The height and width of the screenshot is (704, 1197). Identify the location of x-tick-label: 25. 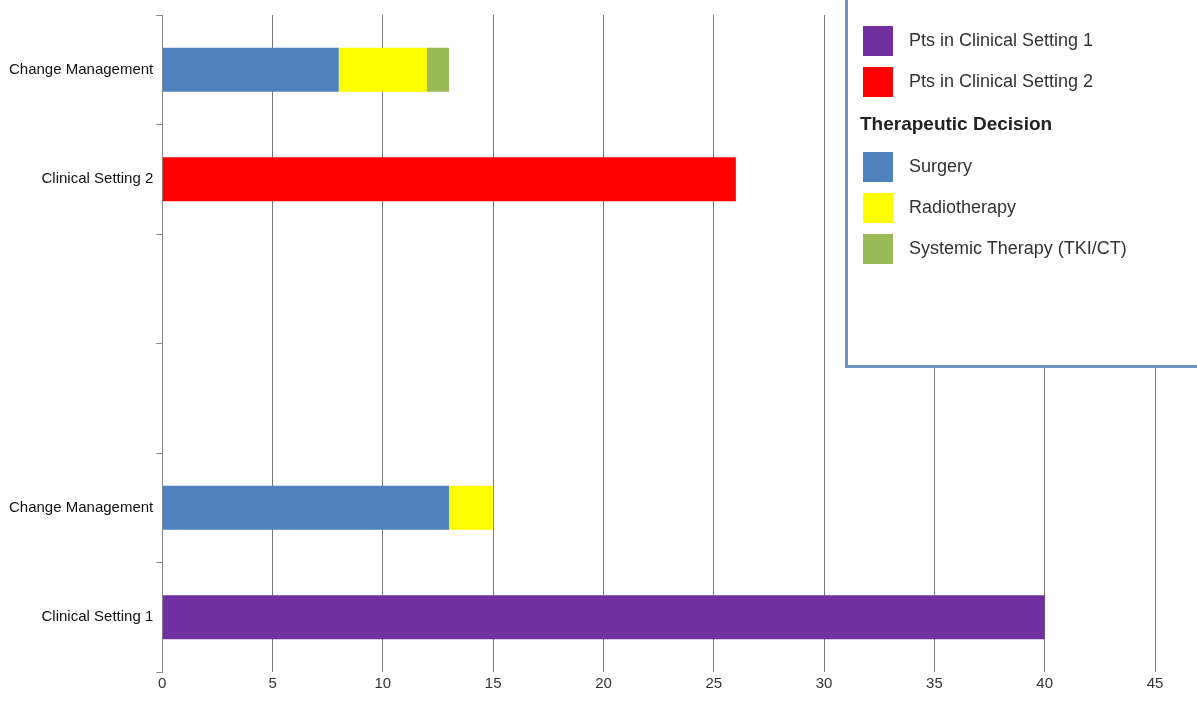
(714, 683).